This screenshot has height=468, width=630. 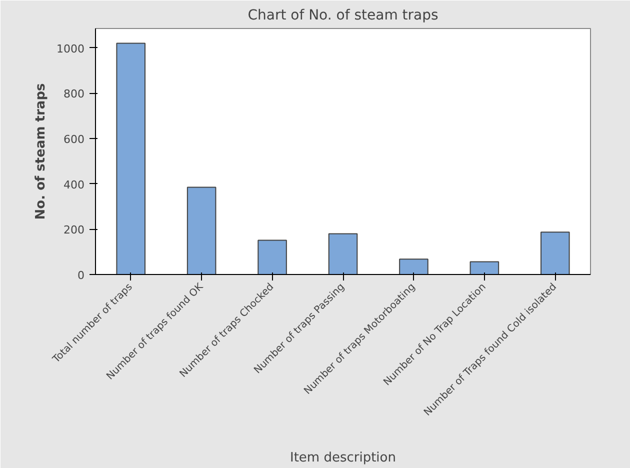 What do you see at coordinates (74, 230) in the screenshot?
I see `y-tick-label: 200` at bounding box center [74, 230].